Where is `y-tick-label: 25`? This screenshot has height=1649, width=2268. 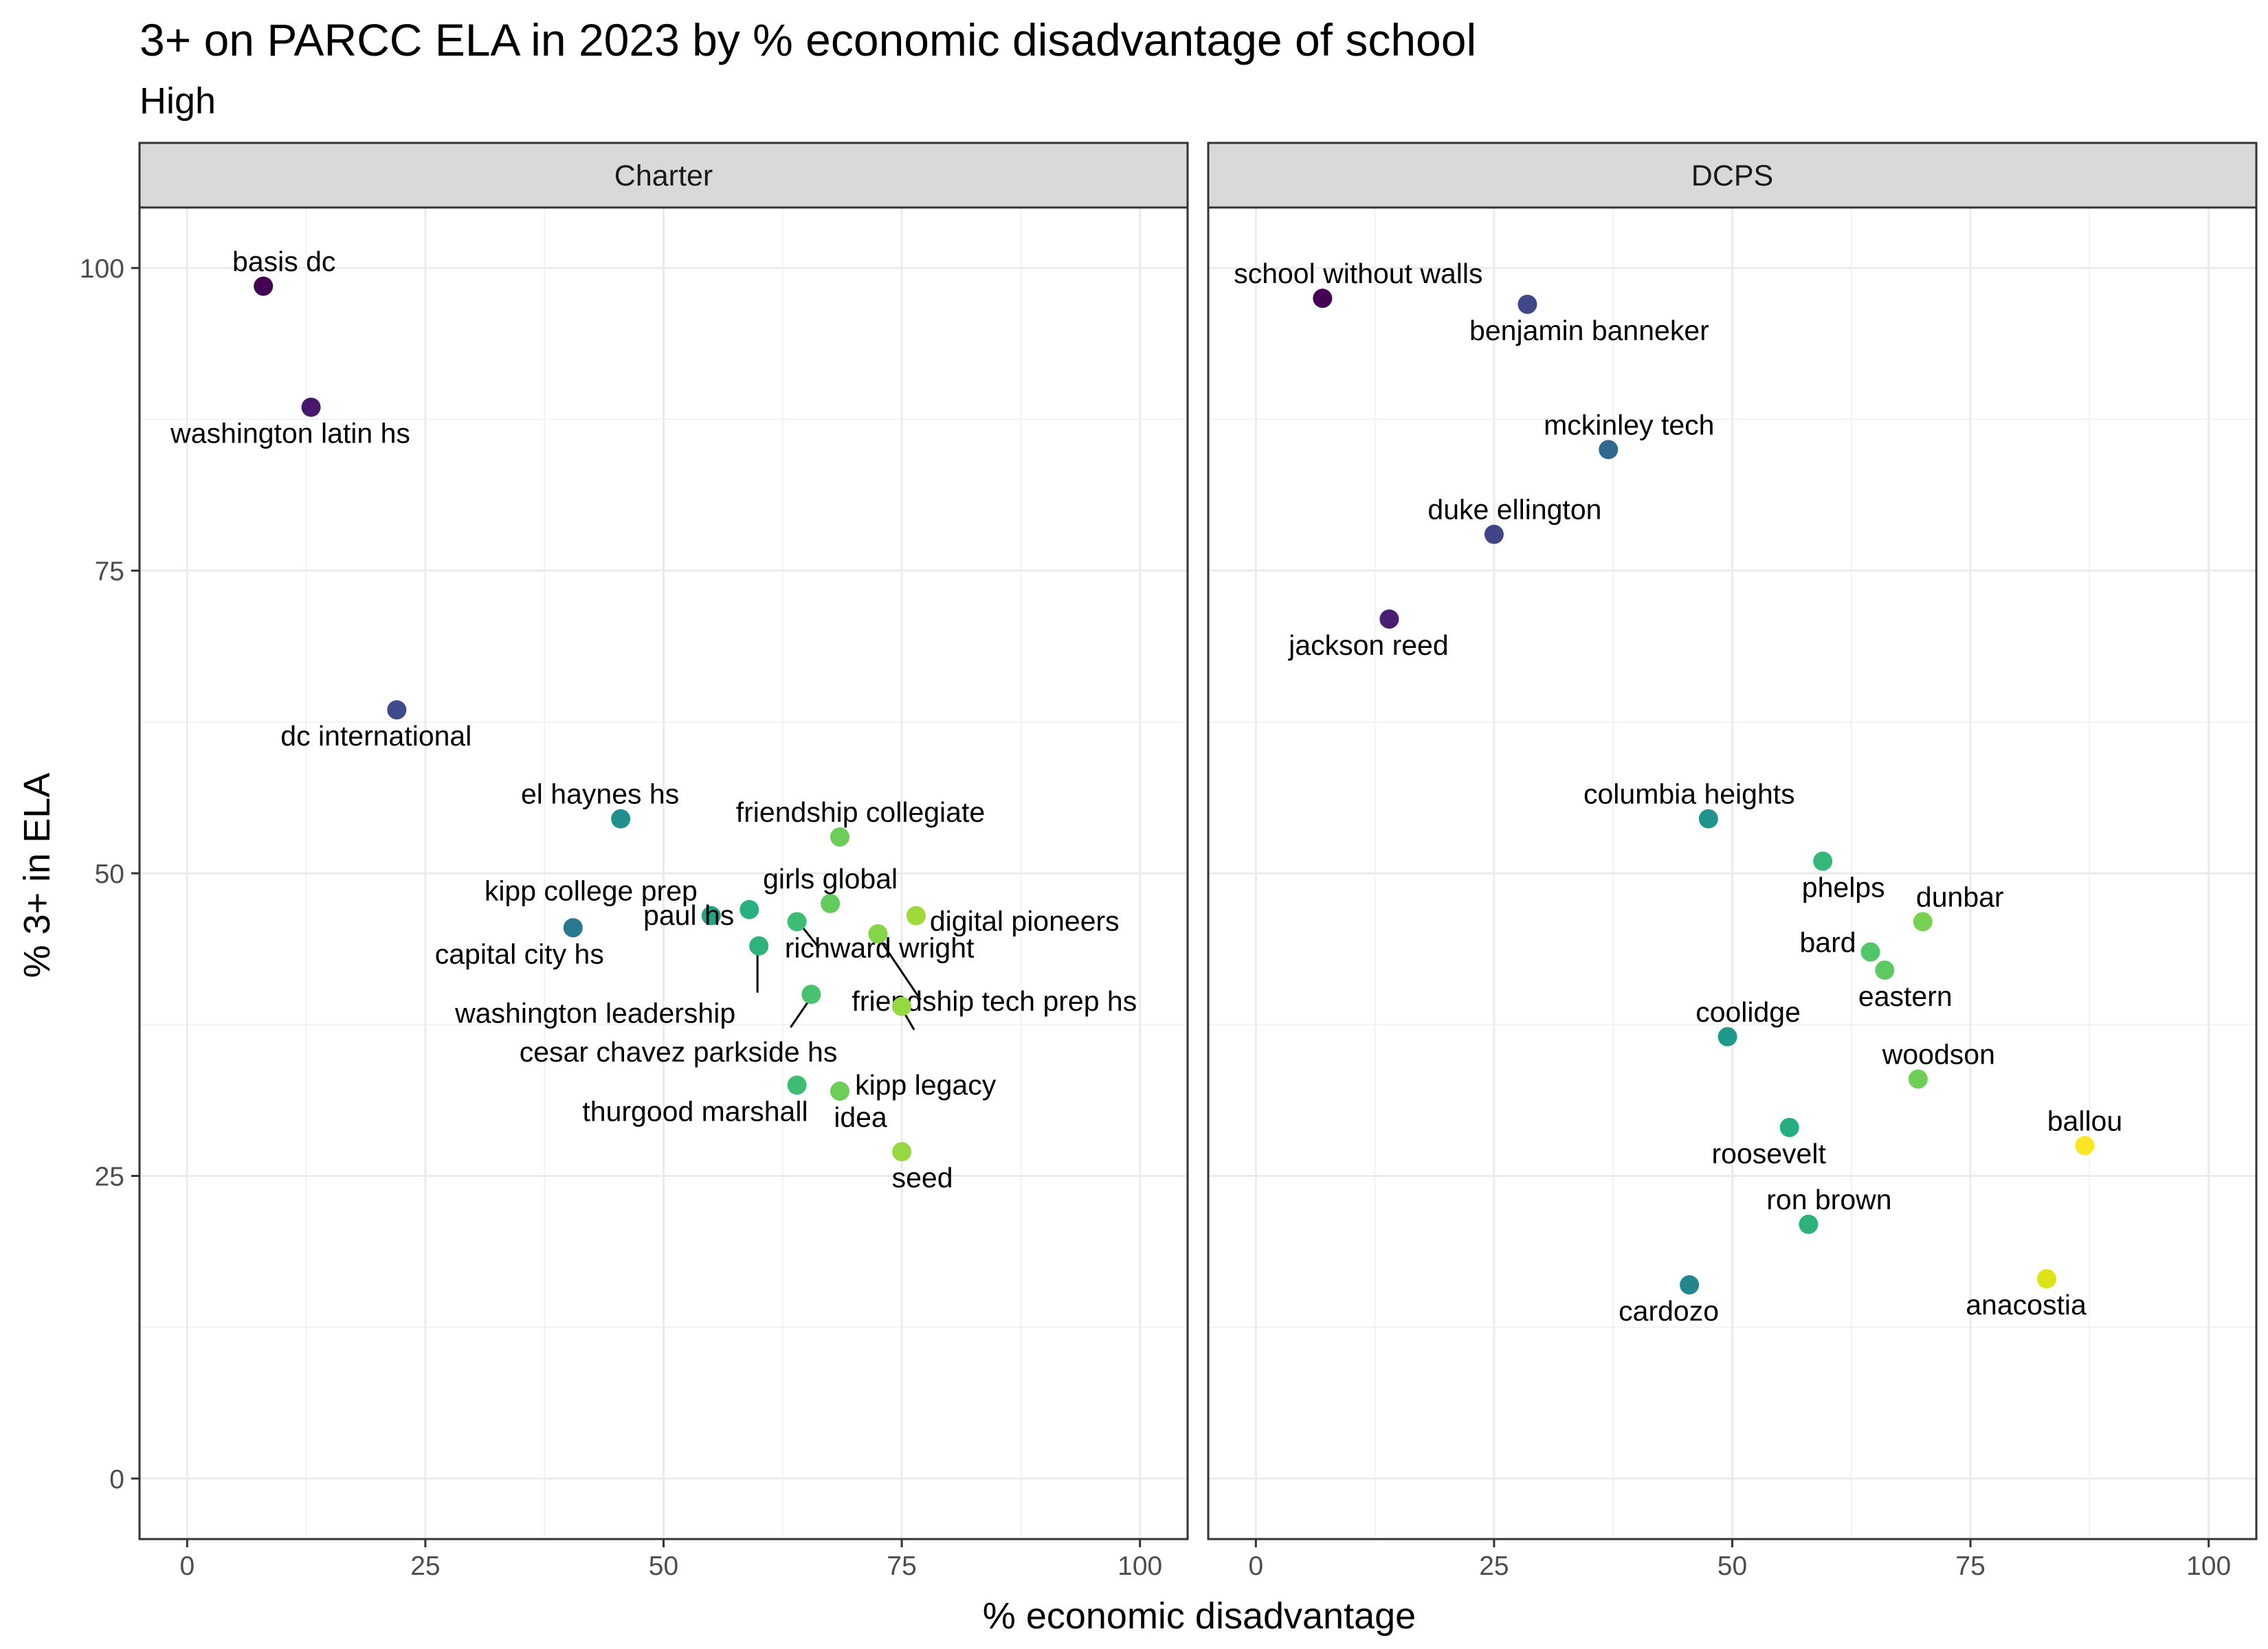 y-tick-label: 25 is located at coordinates (109, 1176).